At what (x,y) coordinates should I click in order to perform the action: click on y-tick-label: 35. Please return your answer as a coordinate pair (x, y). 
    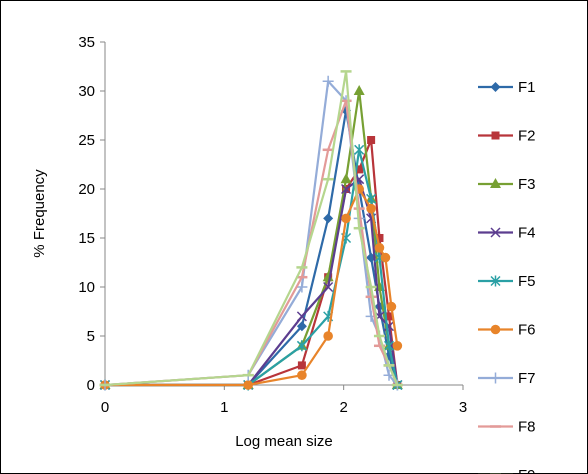
    Looking at the image, I should click on (86, 42).